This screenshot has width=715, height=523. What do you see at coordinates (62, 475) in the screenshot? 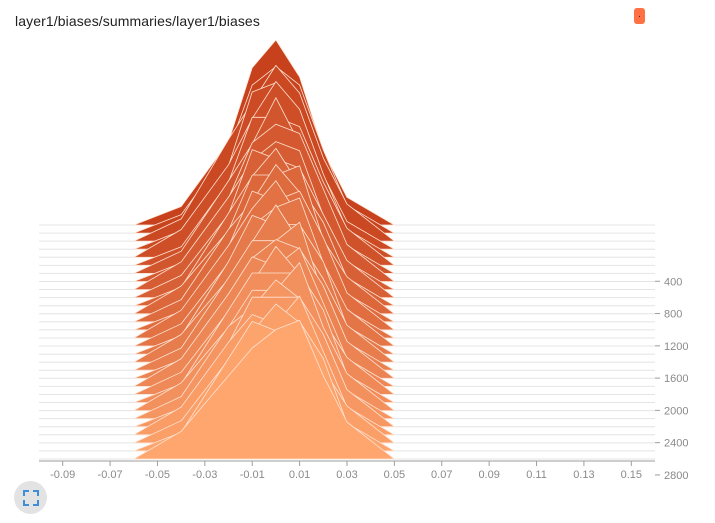
I see `x-tick-label: -0.09` at bounding box center [62, 475].